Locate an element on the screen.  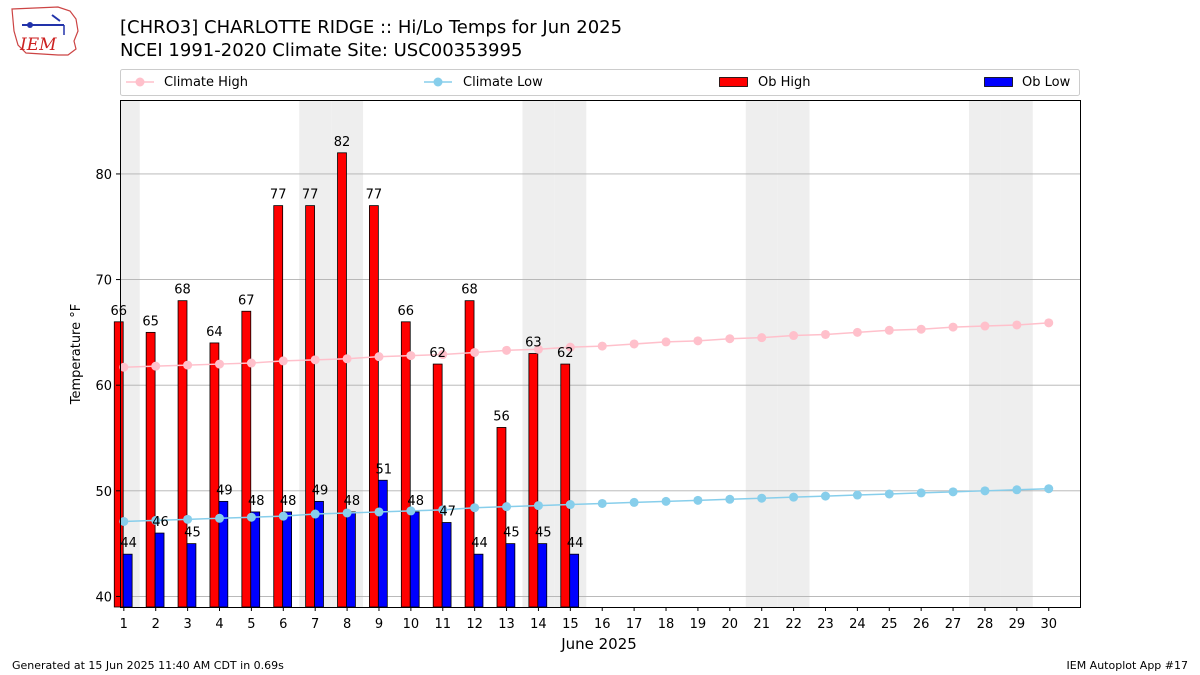
ob-low-label-15: 44 is located at coordinates (575, 543).